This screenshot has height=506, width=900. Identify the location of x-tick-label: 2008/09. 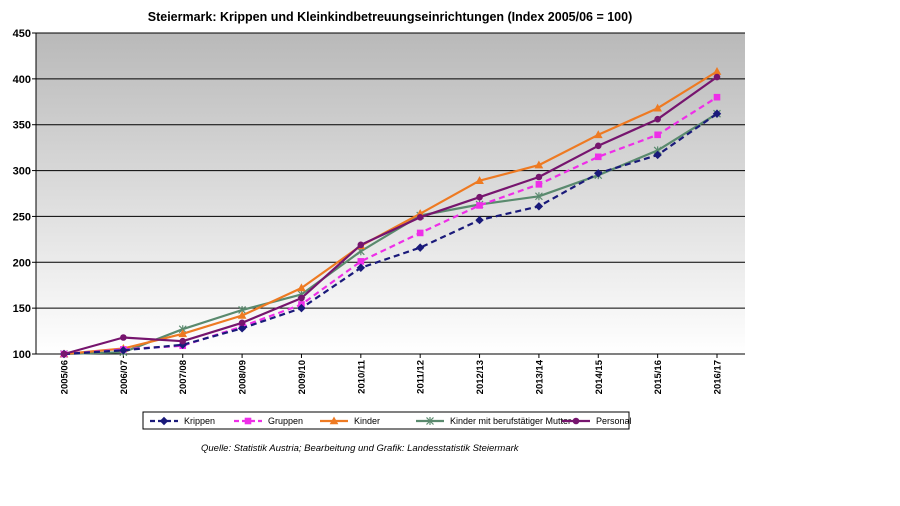
(243, 377).